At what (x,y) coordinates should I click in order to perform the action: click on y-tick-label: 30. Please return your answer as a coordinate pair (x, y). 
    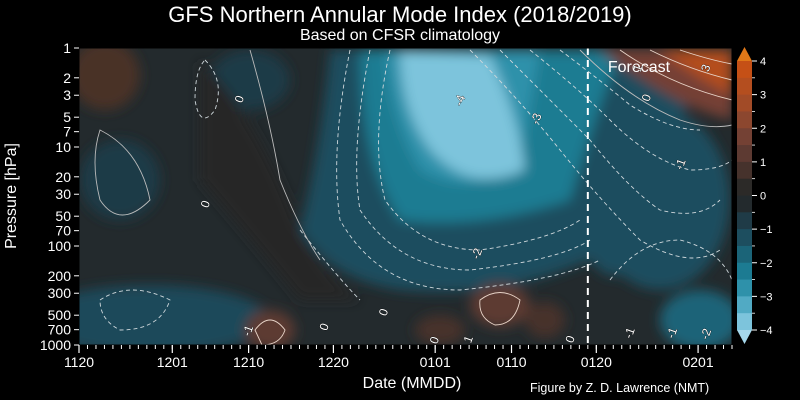
    Looking at the image, I should click on (63, 194).